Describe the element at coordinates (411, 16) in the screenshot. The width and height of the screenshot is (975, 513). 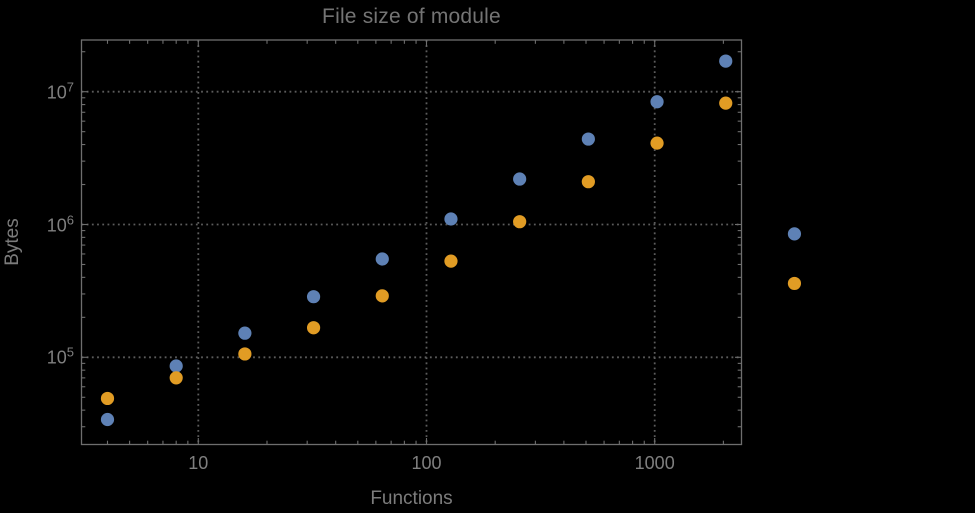
I see `chart-title: File size of module` at that location.